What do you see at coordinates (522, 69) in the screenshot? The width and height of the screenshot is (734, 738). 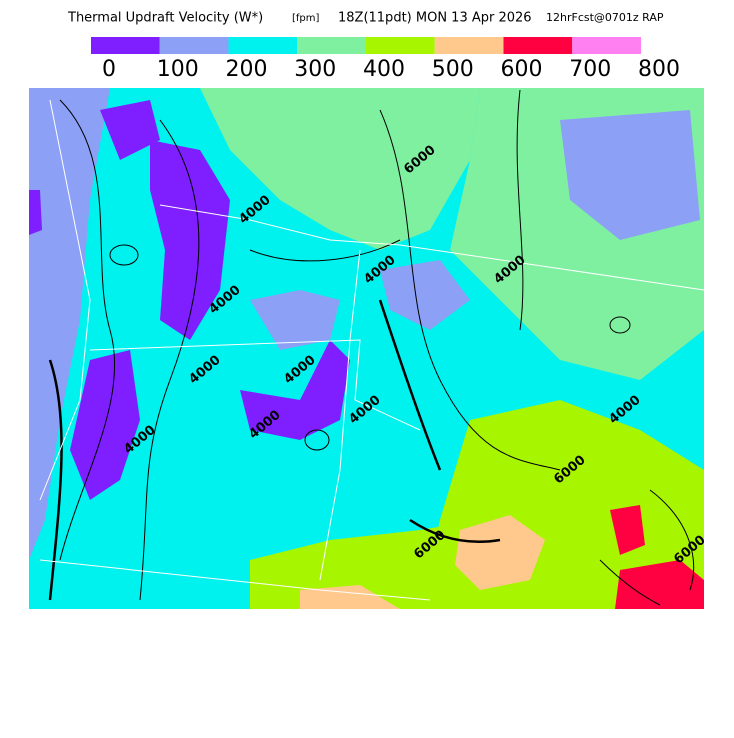 I see `colorbar-label: 600` at bounding box center [522, 69].